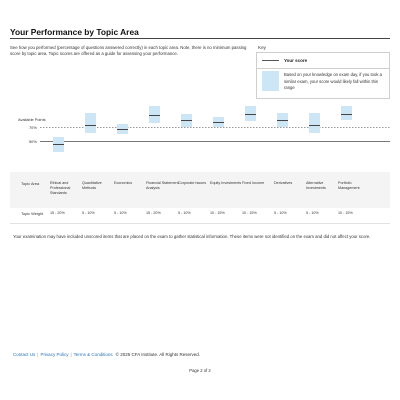 Image resolution: width=400 pixels, height=400 pixels. What do you see at coordinates (192, 183) in the screenshot?
I see `topic-area-name: Corporate Issues` at bounding box center [192, 183].